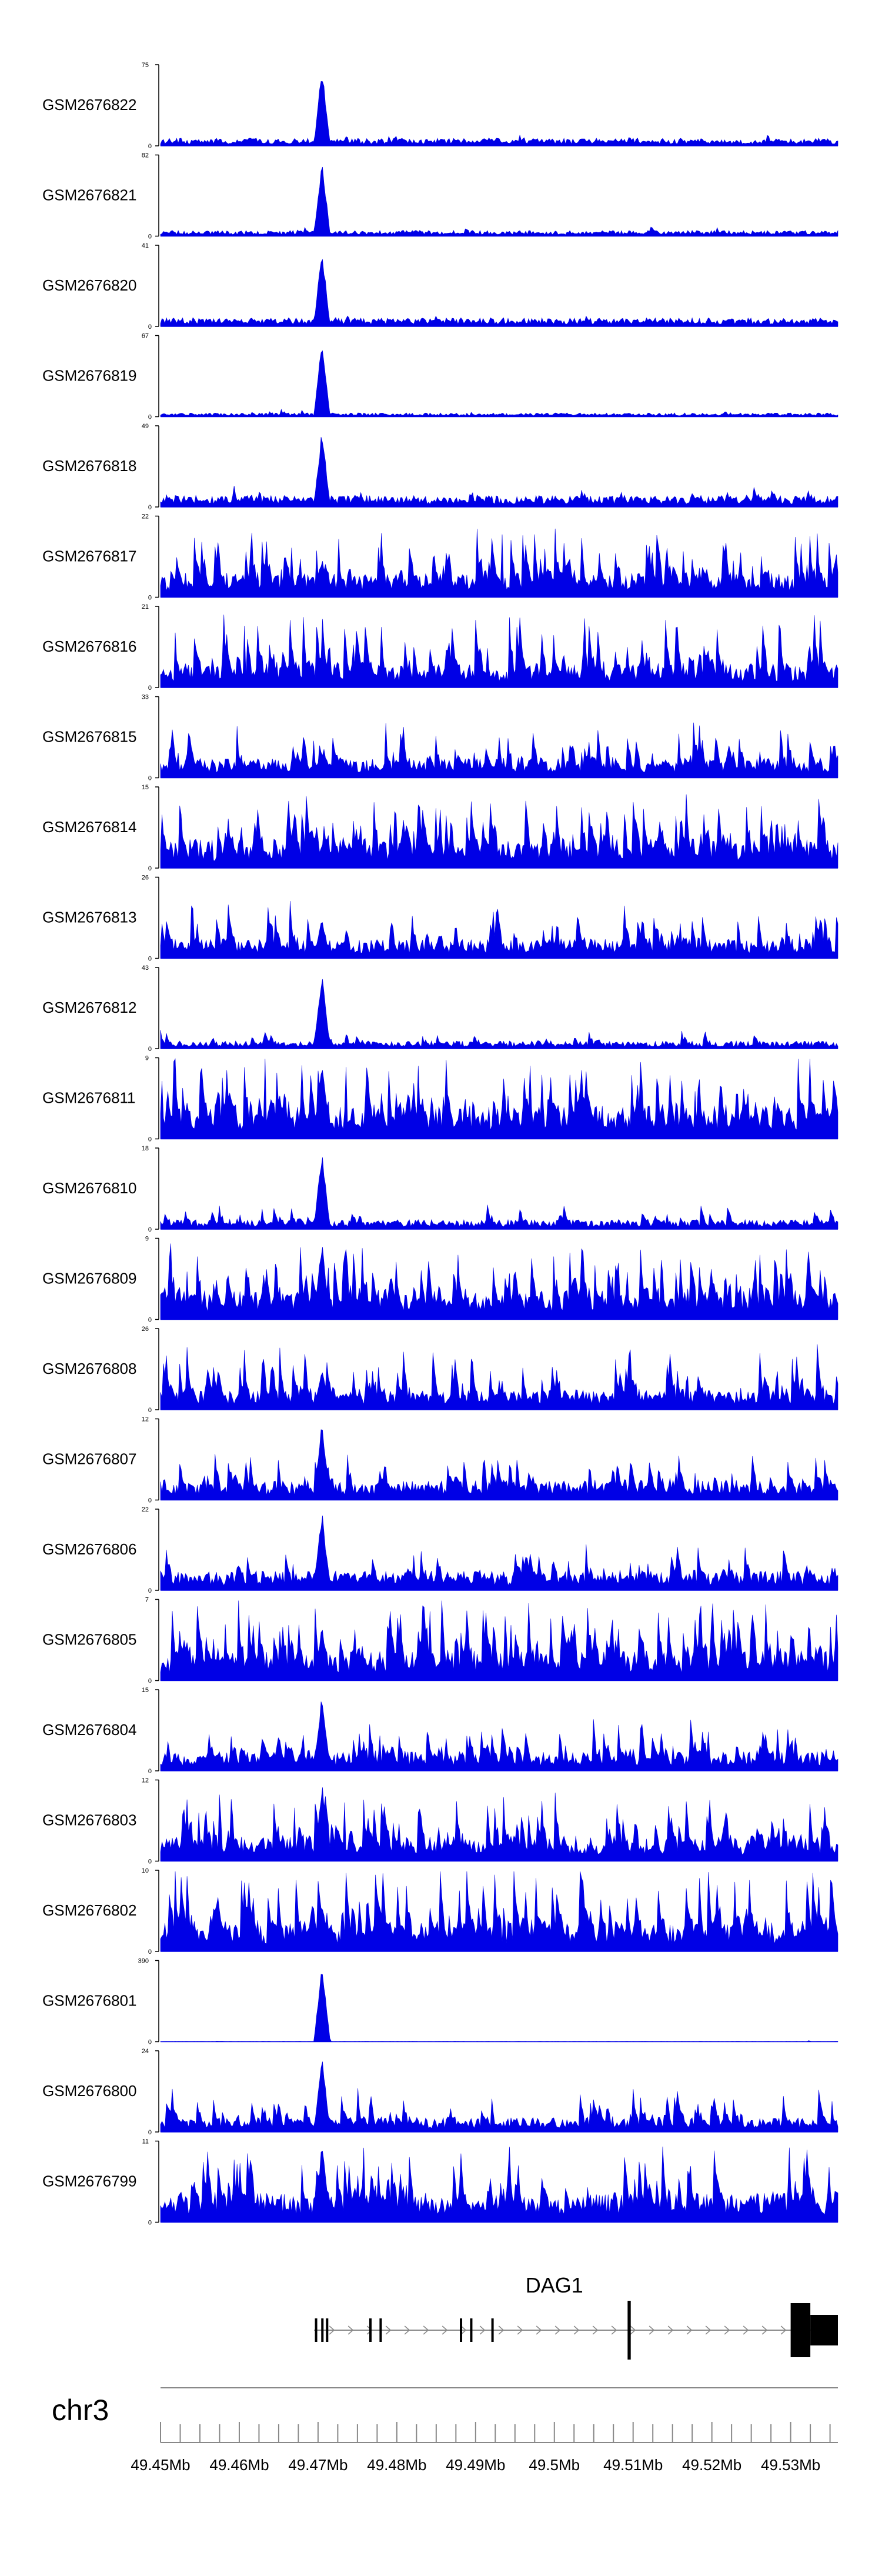 This screenshot has width=882, height=2576. I want to click on track-label: GSM2676820, so click(89, 285).